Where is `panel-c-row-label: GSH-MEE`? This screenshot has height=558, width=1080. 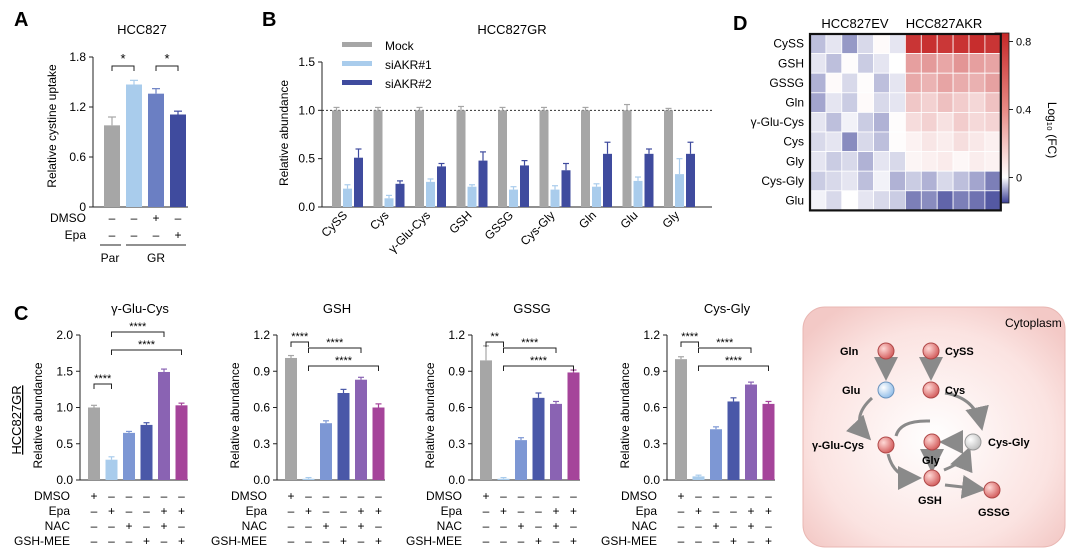
panel-c-row-label: GSH-MEE is located at coordinates (629, 541).